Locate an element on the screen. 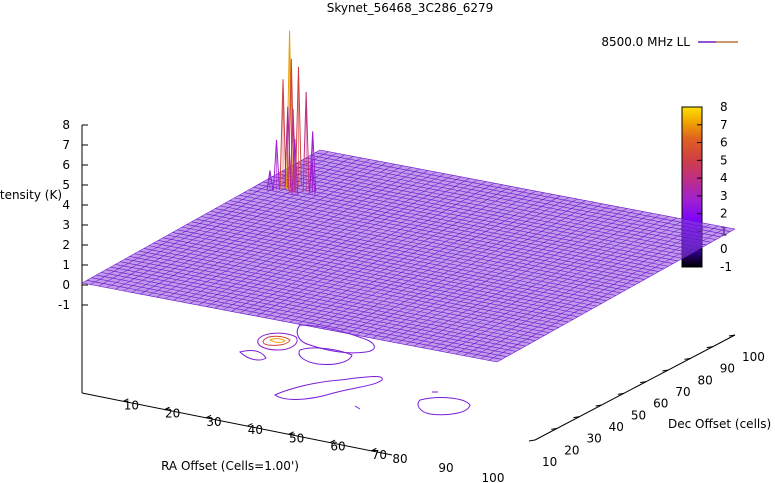 This screenshot has width=775, height=483. z-tick-label: 0 is located at coordinates (66, 285).